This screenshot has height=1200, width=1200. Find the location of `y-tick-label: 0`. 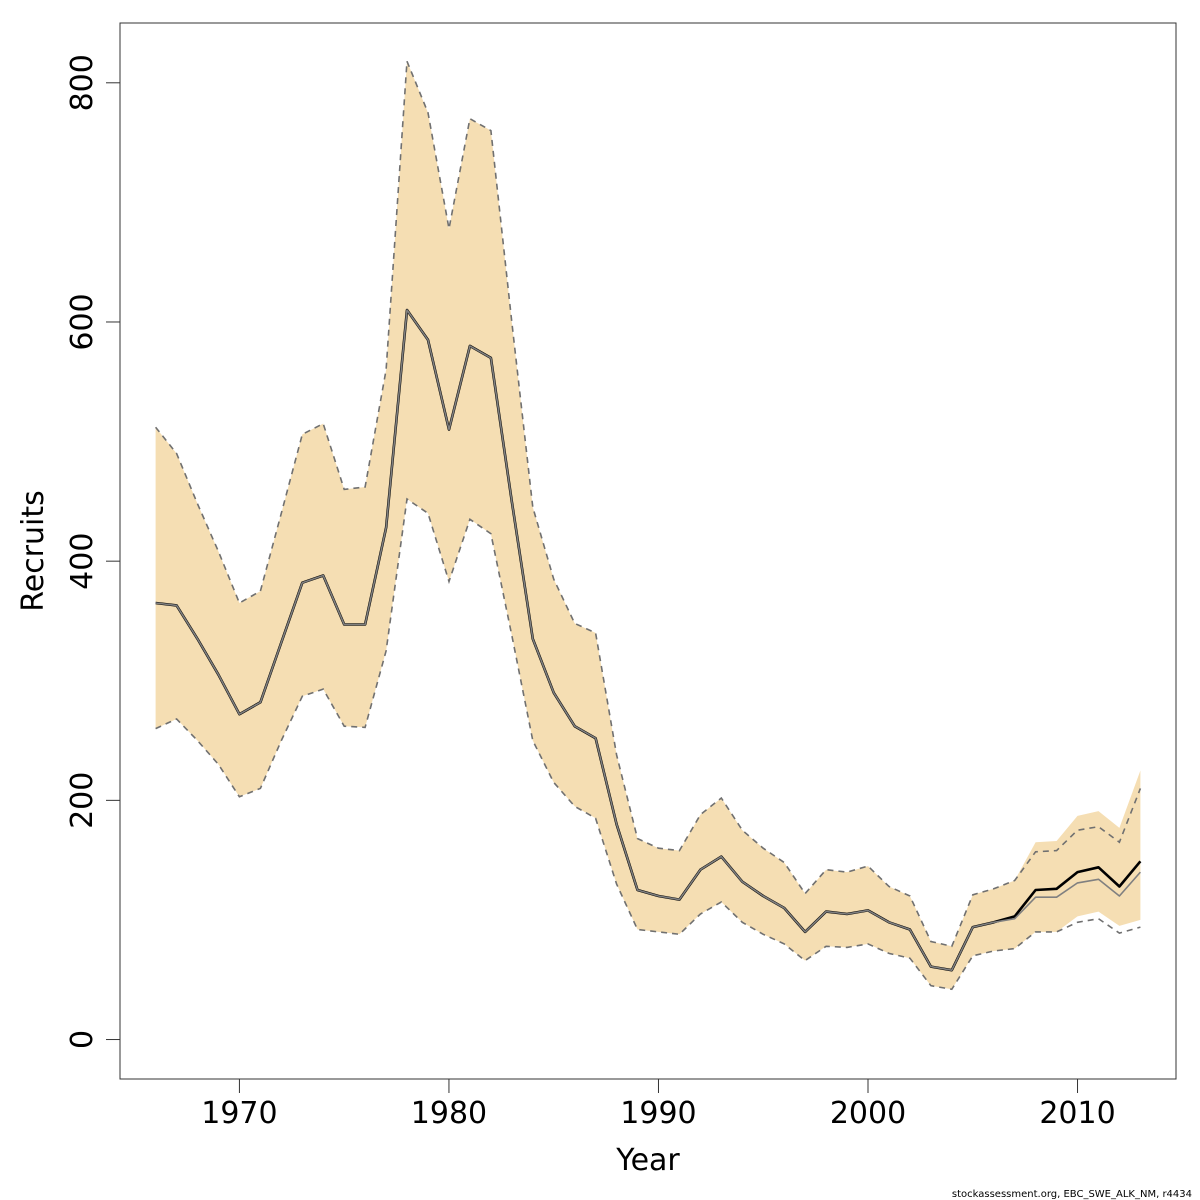

y-tick-label: 0 is located at coordinates (82, 1039).